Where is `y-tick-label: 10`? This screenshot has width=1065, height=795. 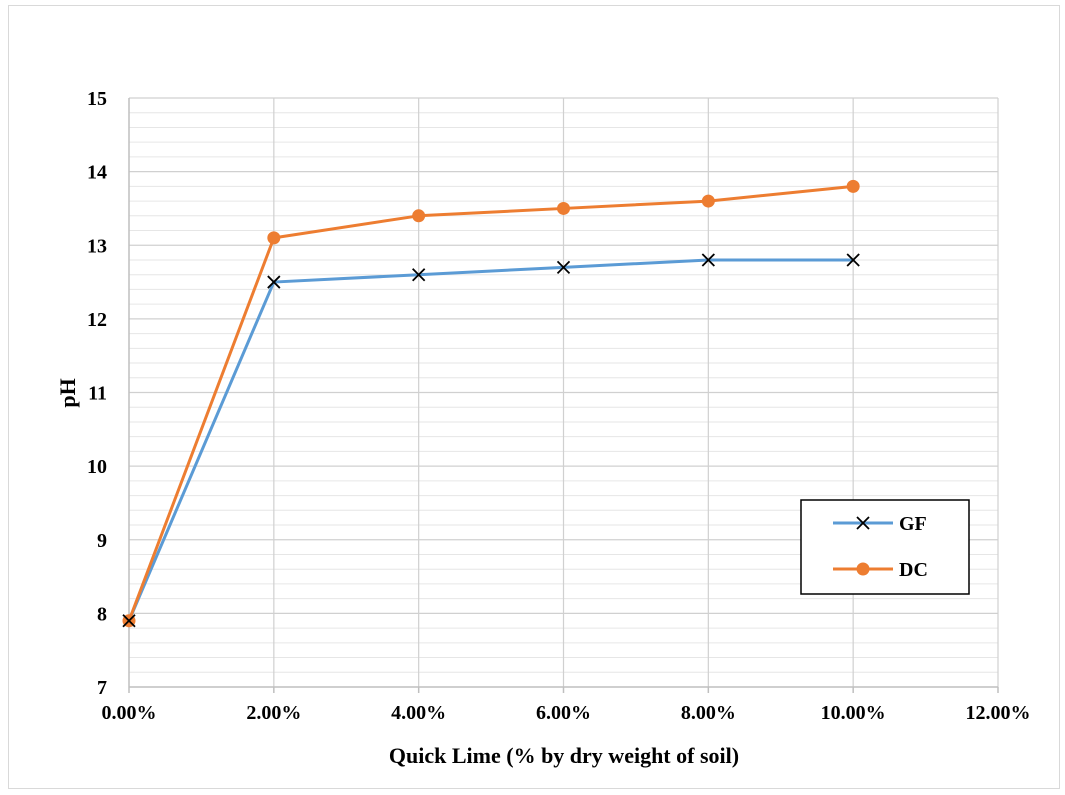
y-tick-label: 10 is located at coordinates (97, 467).